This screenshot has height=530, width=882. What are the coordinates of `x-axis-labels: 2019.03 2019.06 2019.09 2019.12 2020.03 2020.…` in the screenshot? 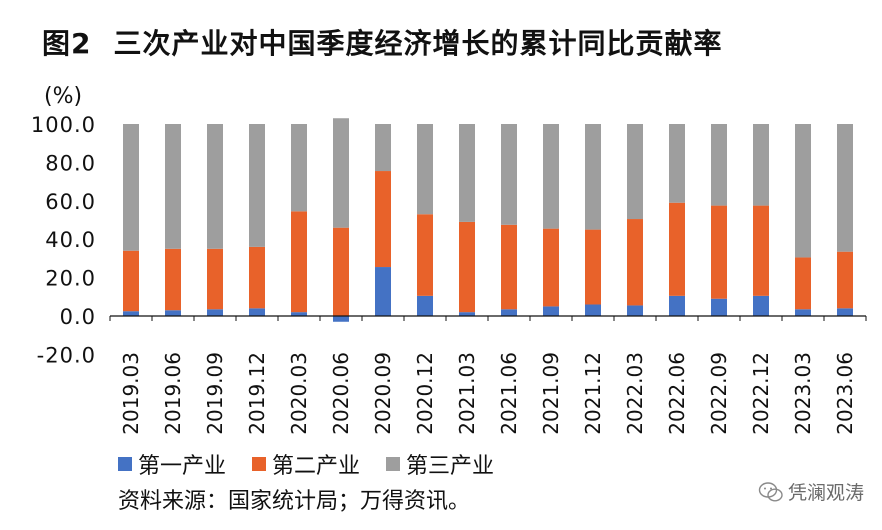 It's located at (488, 393).